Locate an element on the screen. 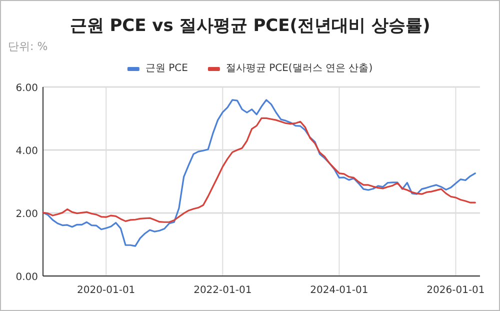 This screenshot has width=500, height=311. x-tick-label: 2022-01-01 is located at coordinates (223, 290).